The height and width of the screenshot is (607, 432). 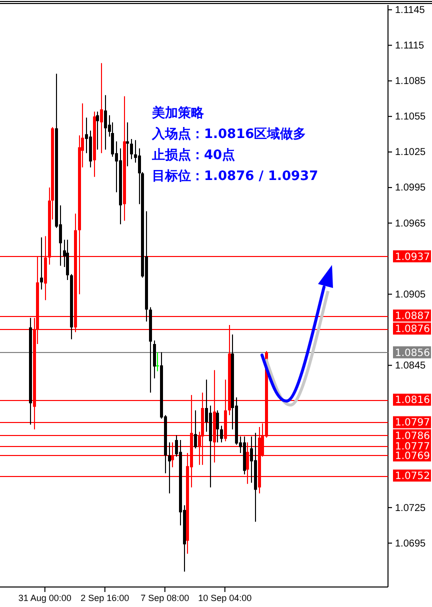 What do you see at coordinates (193, 155) in the screenshot?
I see `annotation: 止损点：40点` at bounding box center [193, 155].